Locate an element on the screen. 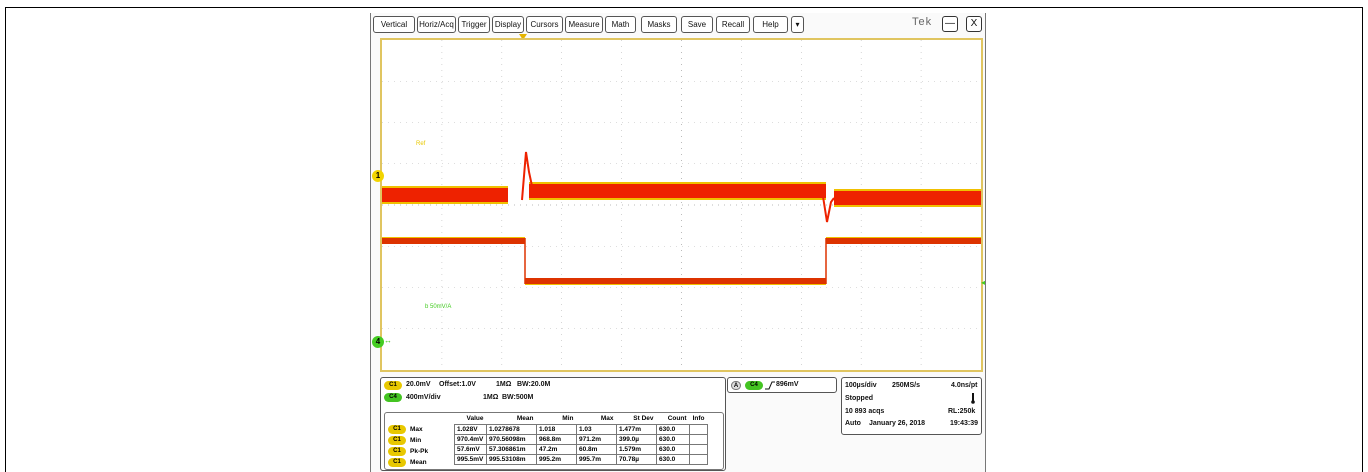  measurement-cell: 995.5mV is located at coordinates (470, 459).